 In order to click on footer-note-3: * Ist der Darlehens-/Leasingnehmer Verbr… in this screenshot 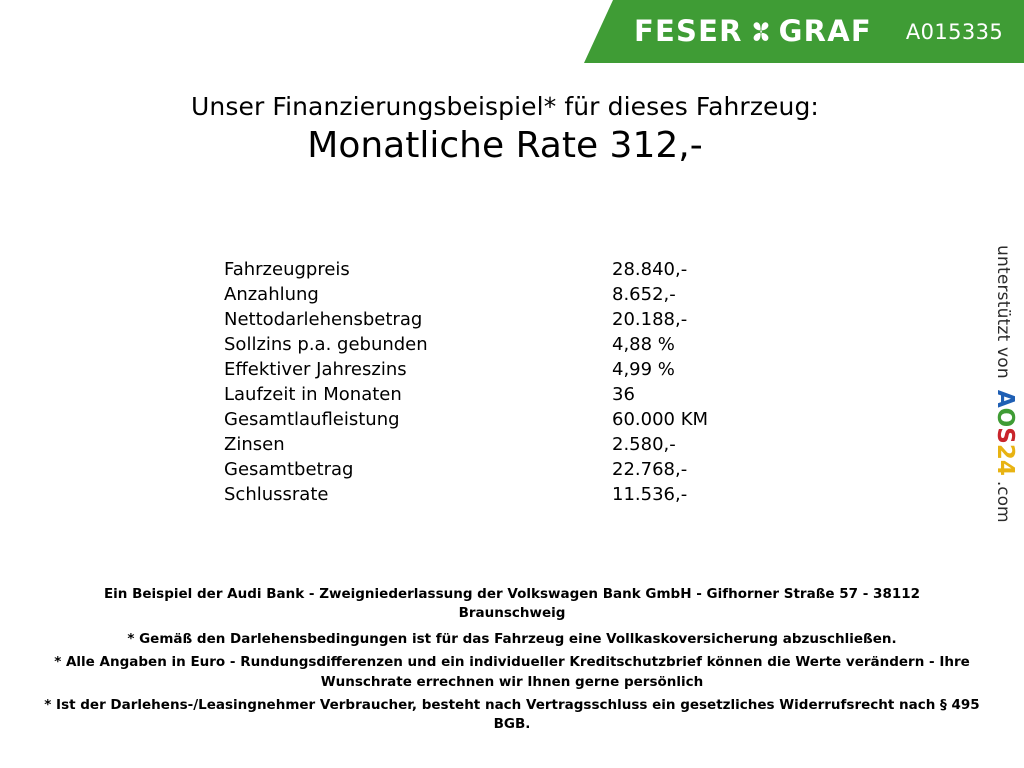, I will do `click(512, 714)`.